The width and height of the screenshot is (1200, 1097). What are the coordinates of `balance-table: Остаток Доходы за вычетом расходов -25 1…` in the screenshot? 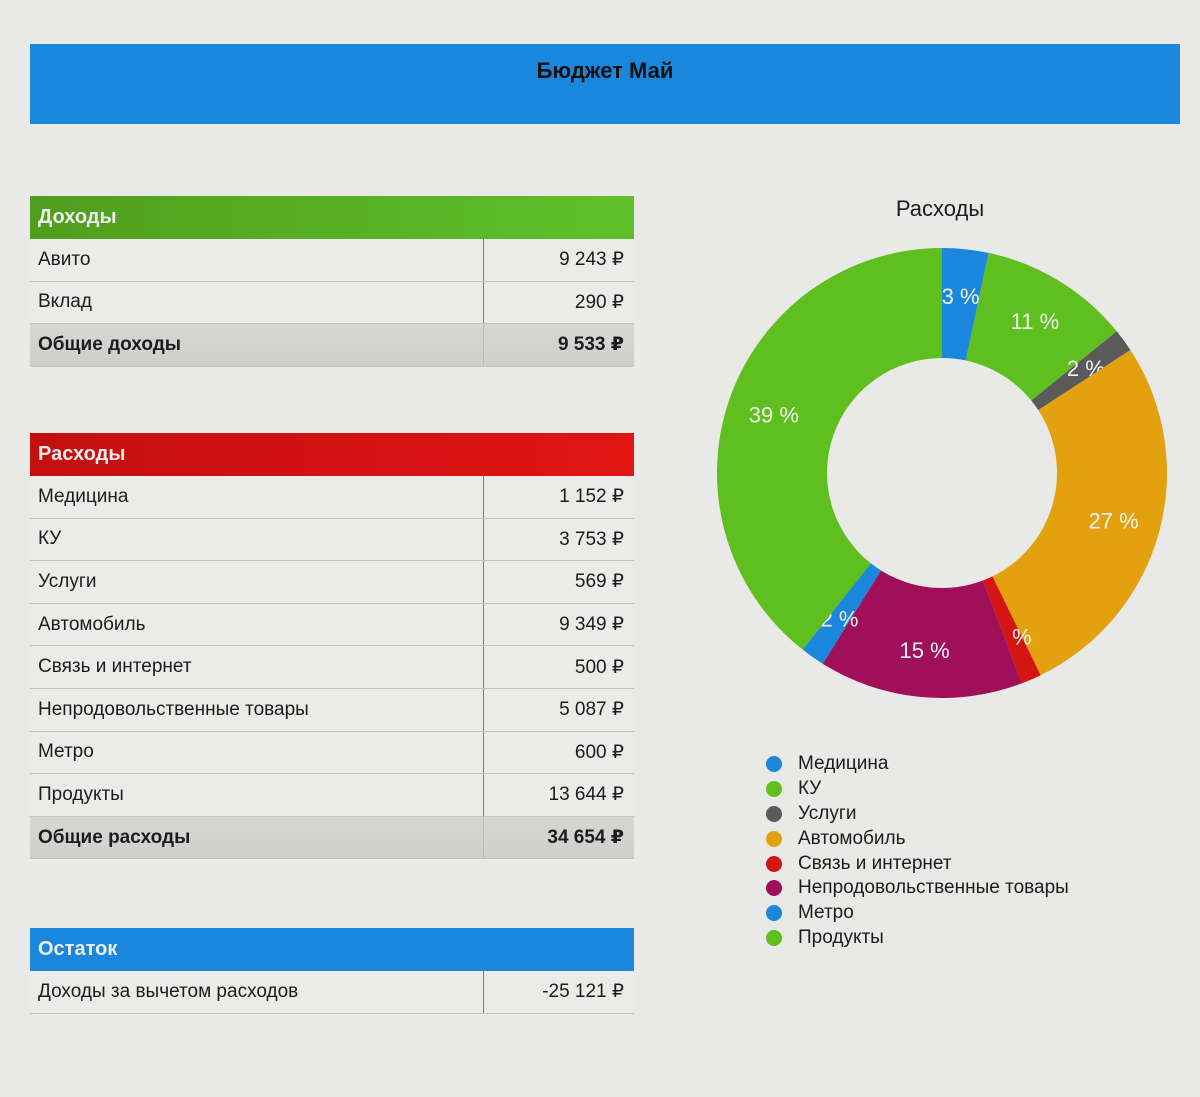 It's located at (332, 971).